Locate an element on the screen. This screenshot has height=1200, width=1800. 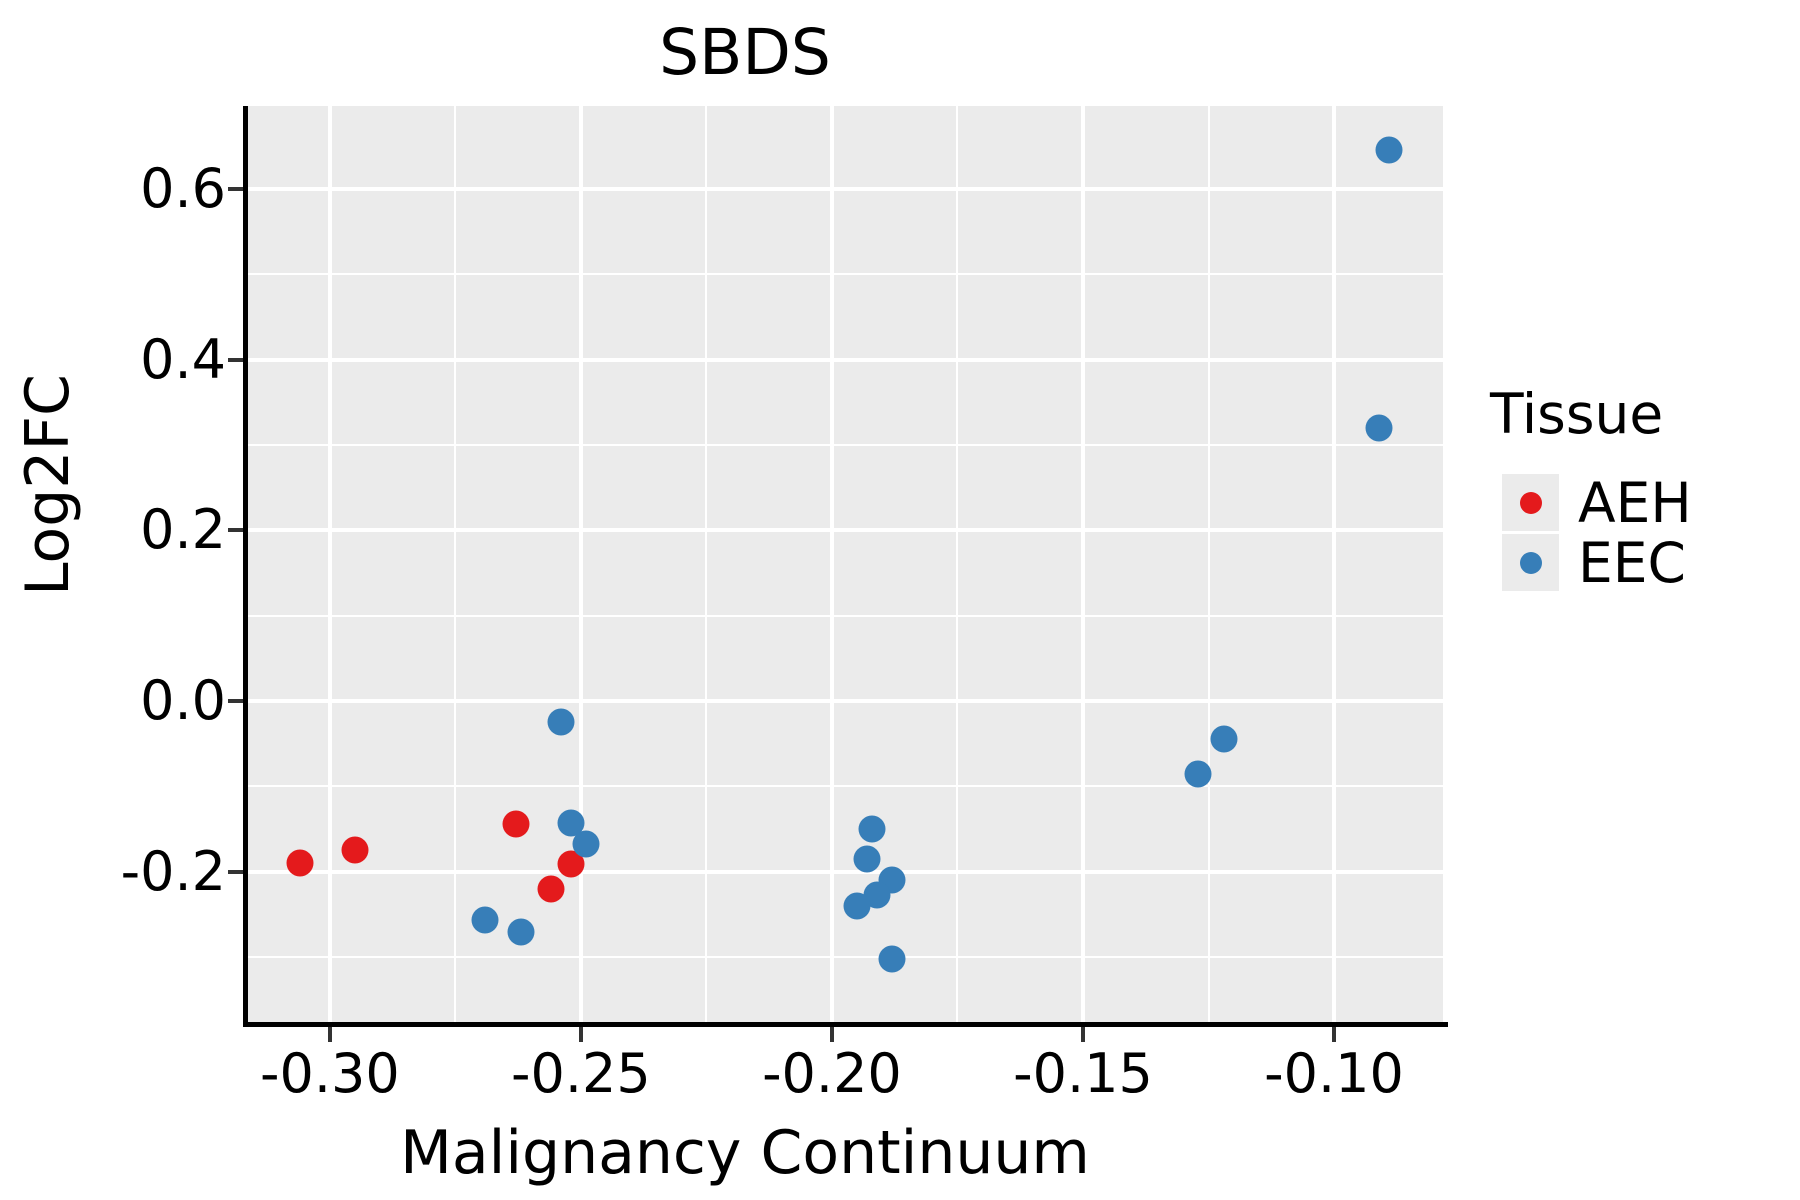
eec-dot-icon is located at coordinates (1530, 562).